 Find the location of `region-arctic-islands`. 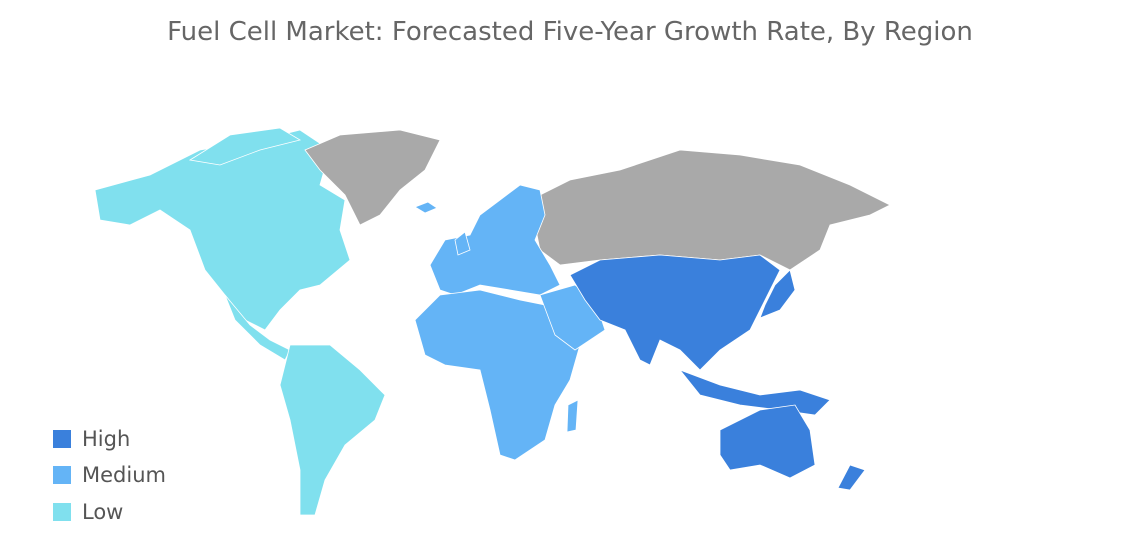

region-arctic-islands is located at coordinates (245, 146).